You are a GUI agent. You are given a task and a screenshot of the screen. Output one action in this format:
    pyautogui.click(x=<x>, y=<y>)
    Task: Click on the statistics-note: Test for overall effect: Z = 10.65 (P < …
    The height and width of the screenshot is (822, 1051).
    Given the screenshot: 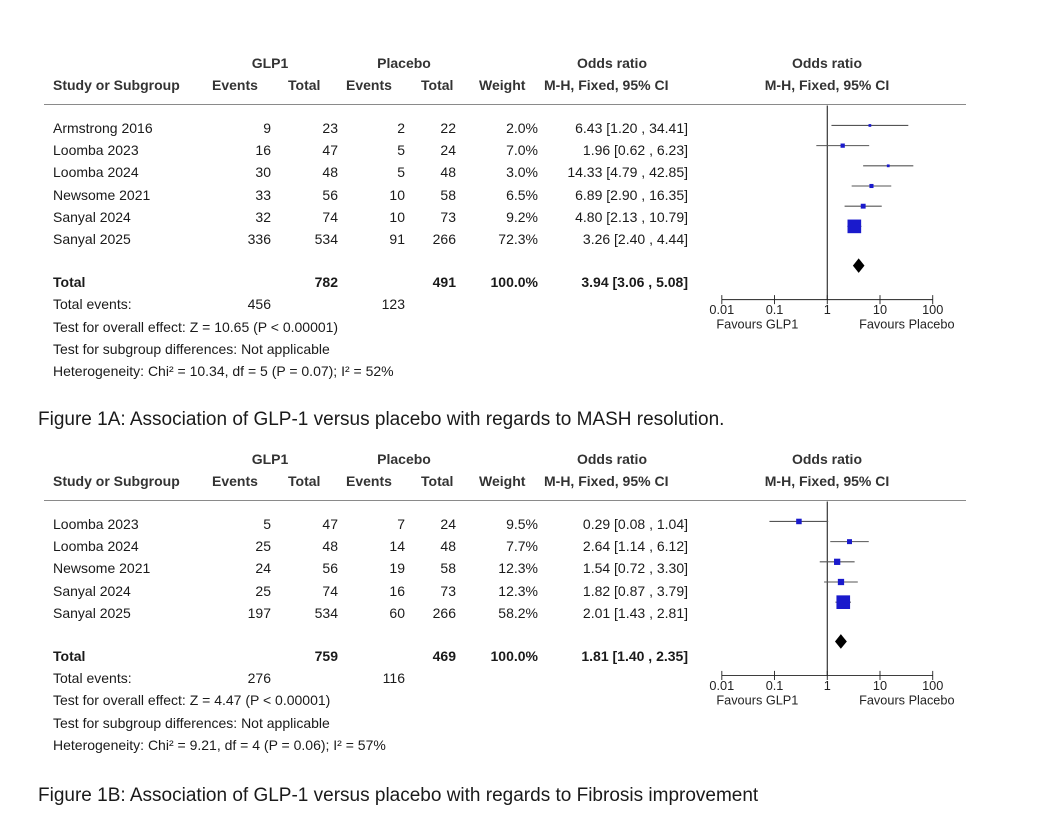 What is the action you would take?
    pyautogui.click(x=196, y=326)
    